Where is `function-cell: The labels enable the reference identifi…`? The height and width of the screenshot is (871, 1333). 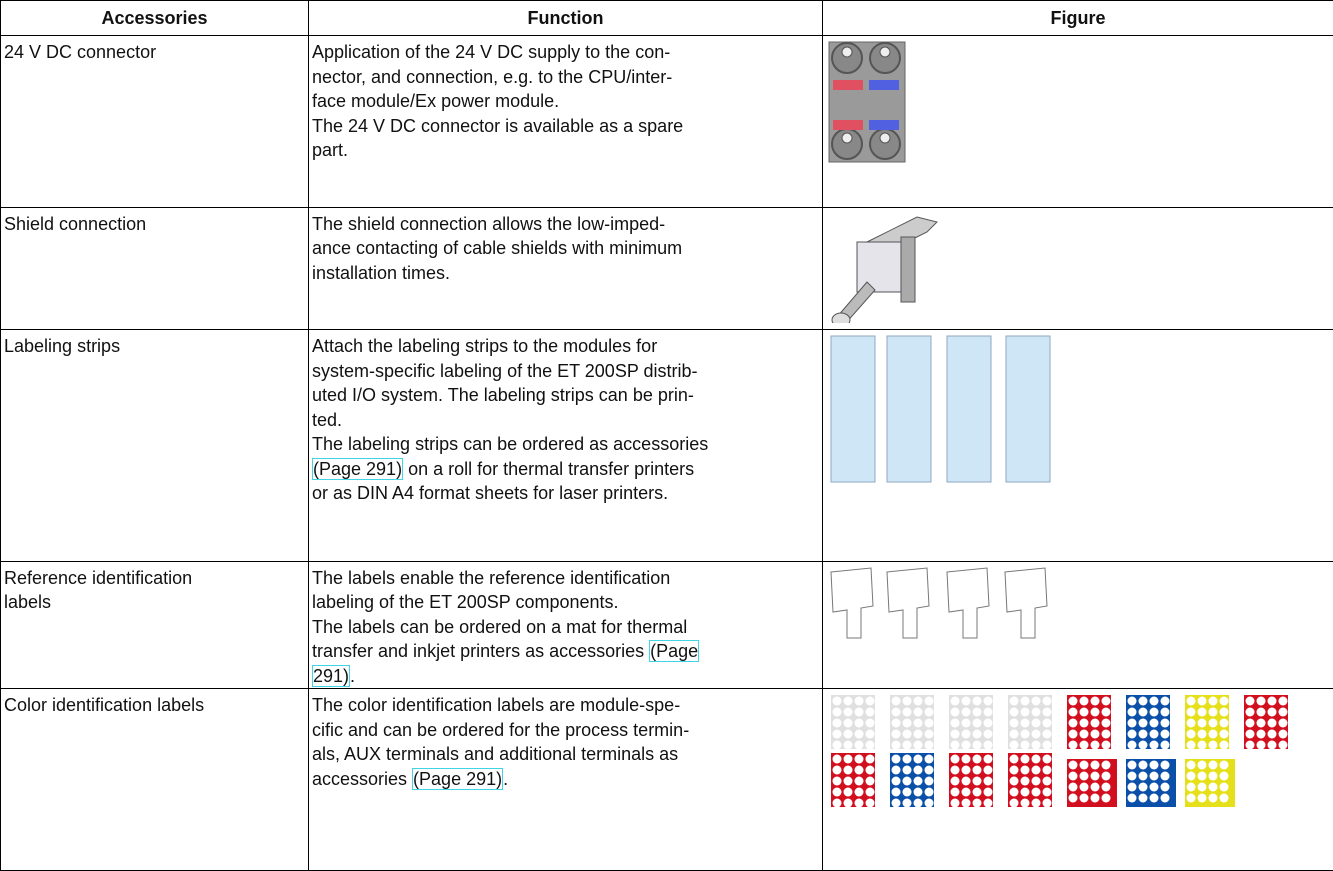
function-cell: The labels enable the reference identifi… is located at coordinates (566, 625).